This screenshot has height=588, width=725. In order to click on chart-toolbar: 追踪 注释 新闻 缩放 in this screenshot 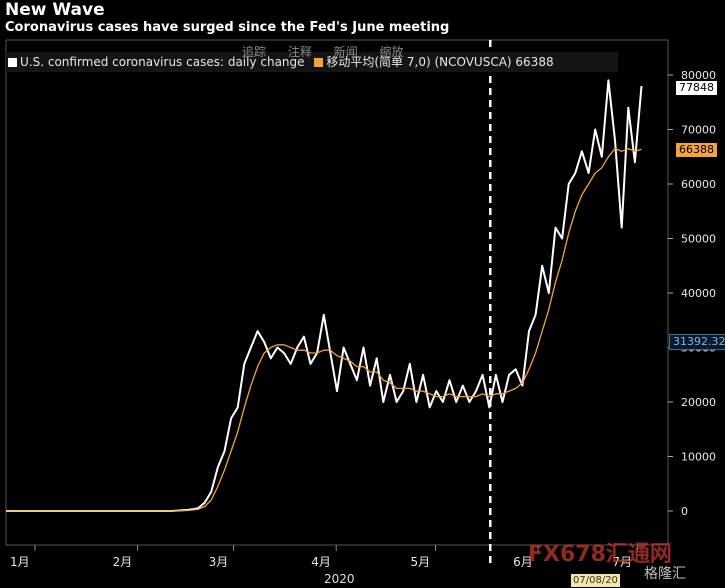, I will do `click(332, 51)`.